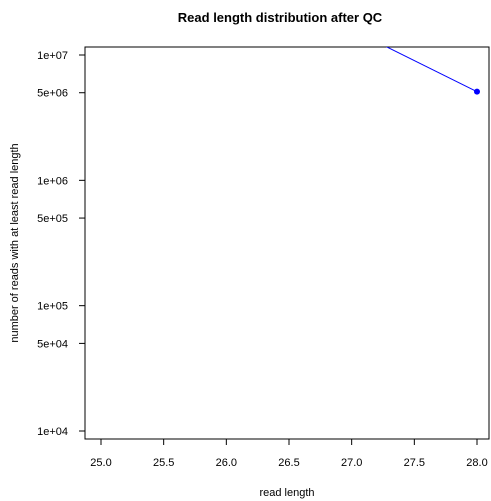  I want to click on series-layer, so click(432, 71).